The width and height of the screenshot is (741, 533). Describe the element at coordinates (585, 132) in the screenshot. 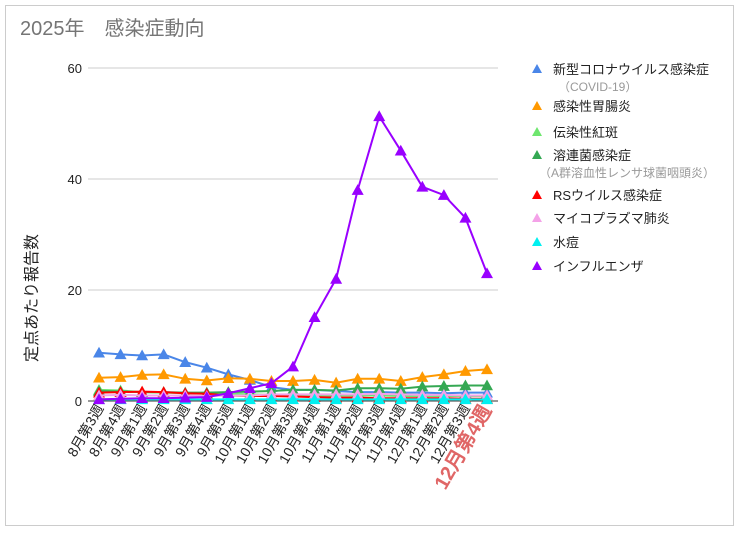

I see `legend-label: 伝染性紅斑` at that location.